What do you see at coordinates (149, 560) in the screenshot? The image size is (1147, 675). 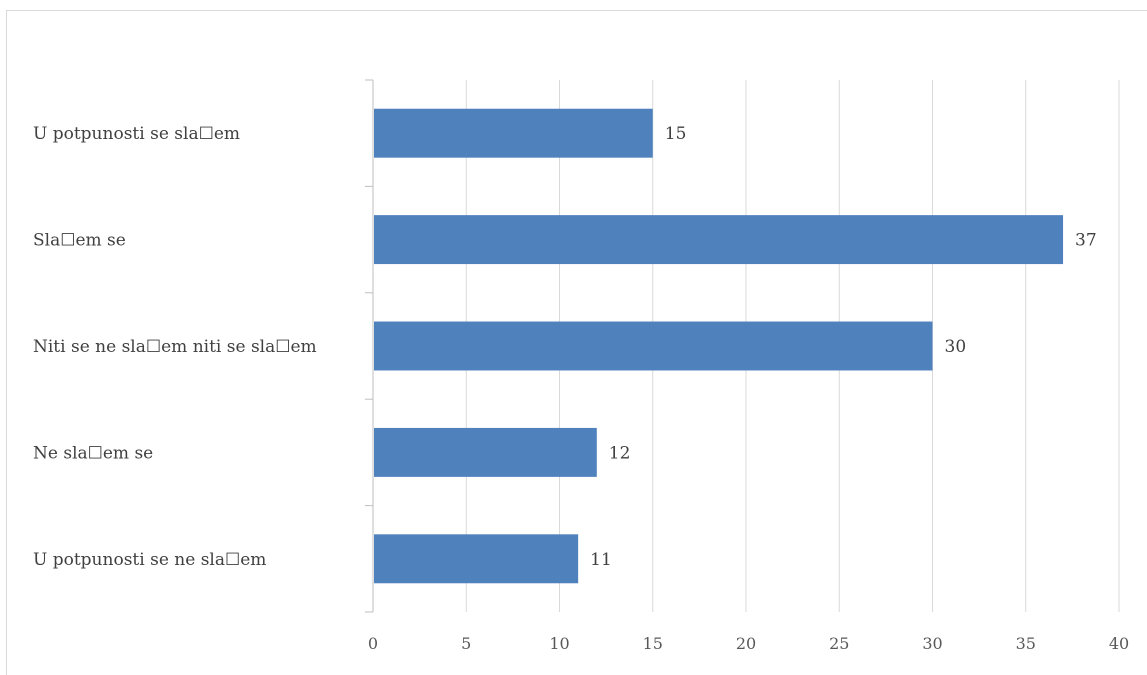 I see `category-label: U potpunosti se ne sla☐em` at bounding box center [149, 560].